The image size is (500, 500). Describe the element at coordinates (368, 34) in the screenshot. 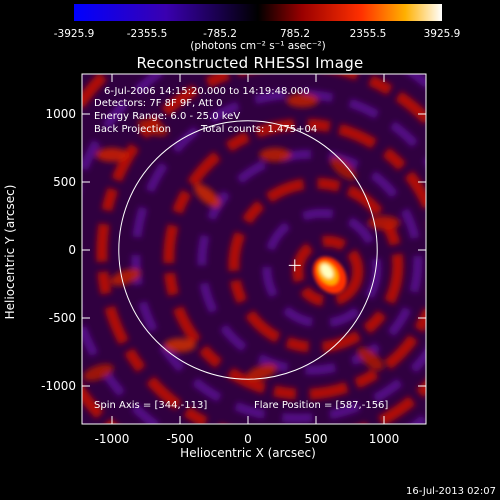

I see `colorbar-tick: 2355.5` at that location.